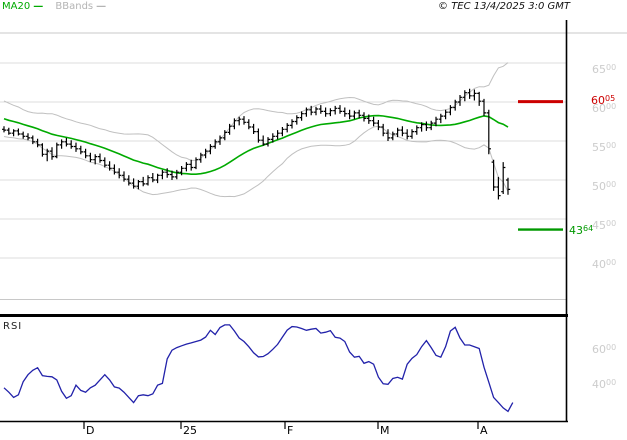 The height and width of the screenshot is (440, 627). I want to click on price-axis-label: 6500, so click(604, 70).